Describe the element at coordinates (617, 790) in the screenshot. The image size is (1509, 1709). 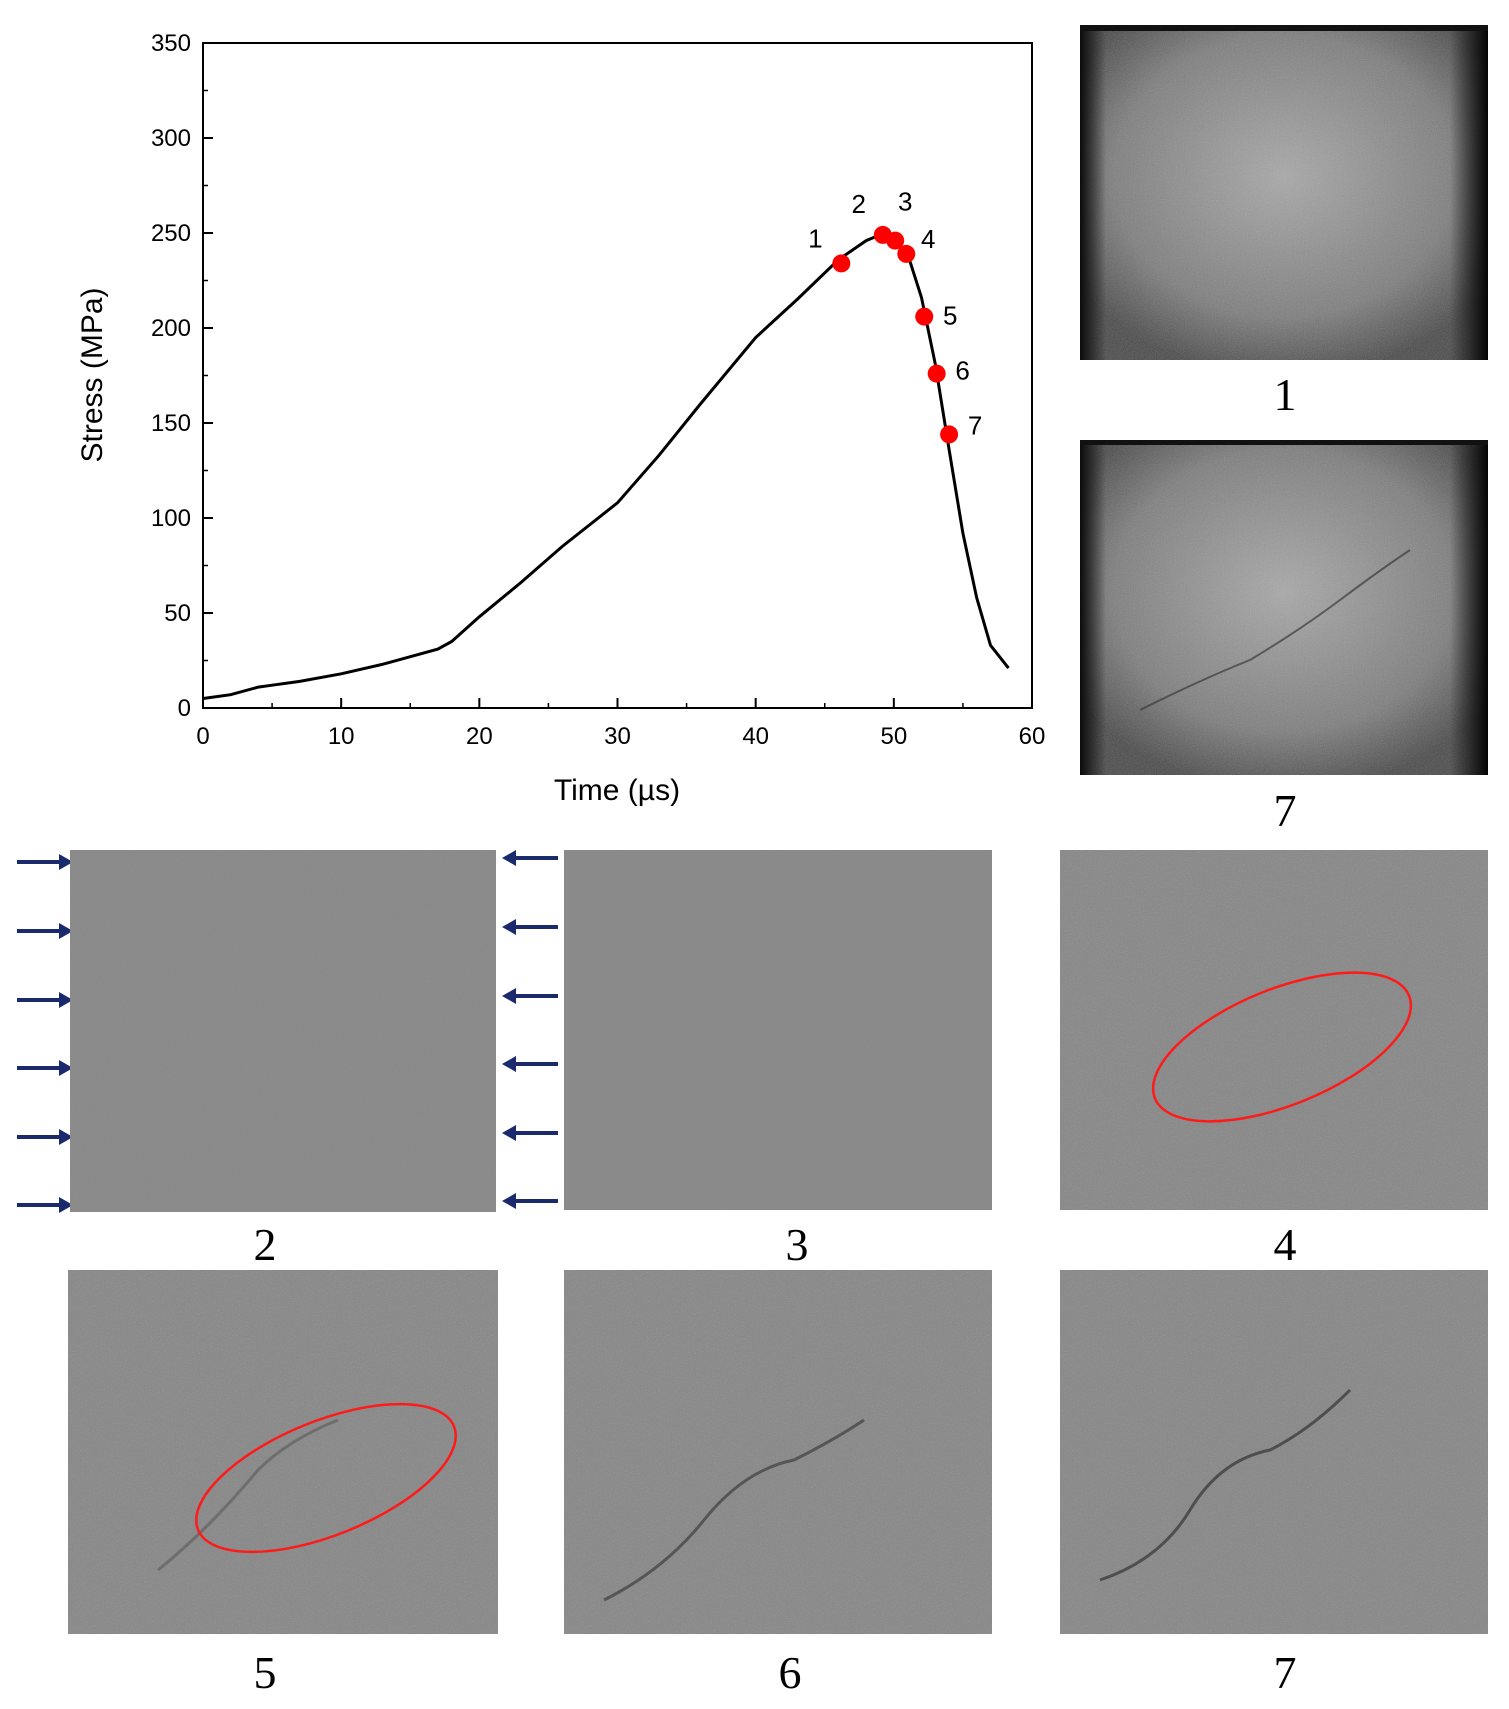
I see `x-axis-label: Time (µs)` at that location.